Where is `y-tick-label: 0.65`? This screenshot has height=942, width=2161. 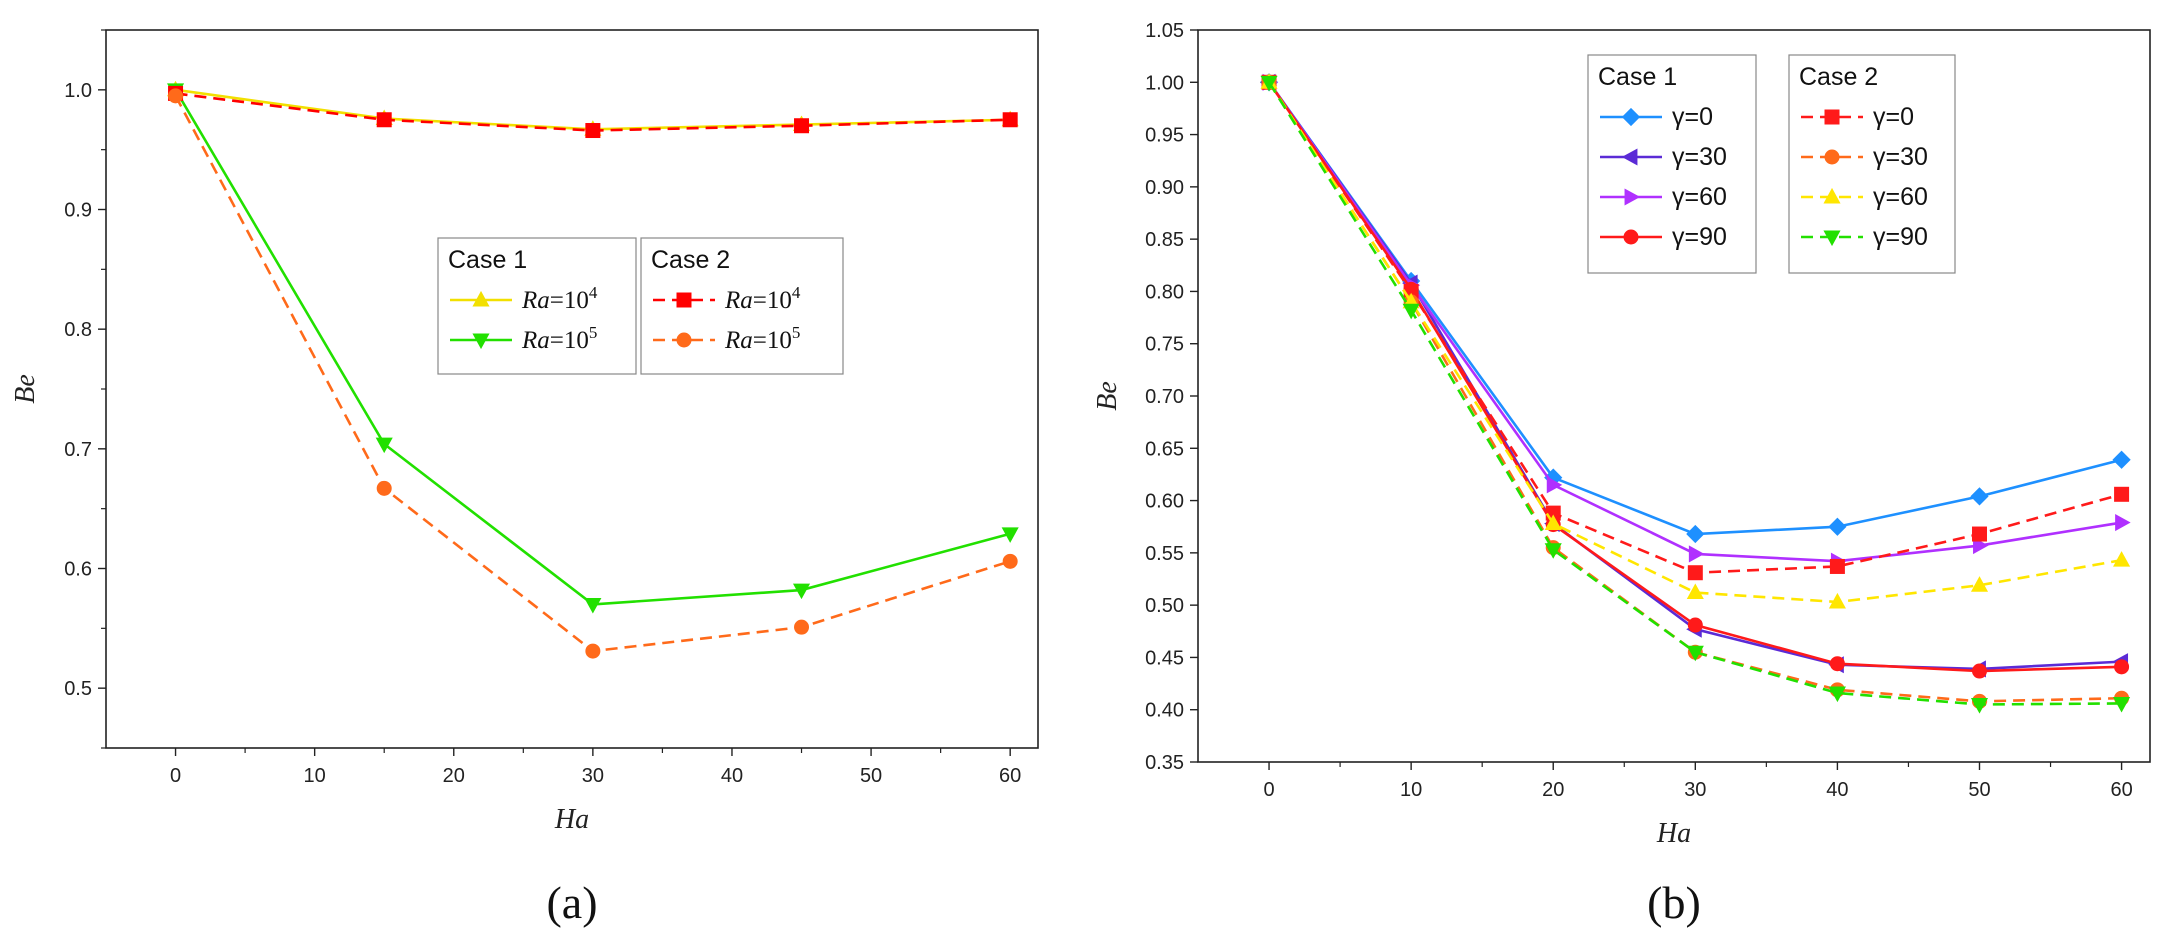 y-tick-label: 0.65 is located at coordinates (1164, 449).